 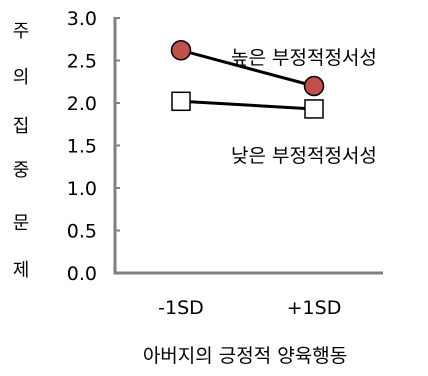 I want to click on y-axis-label-char: 제, so click(x=21, y=270).